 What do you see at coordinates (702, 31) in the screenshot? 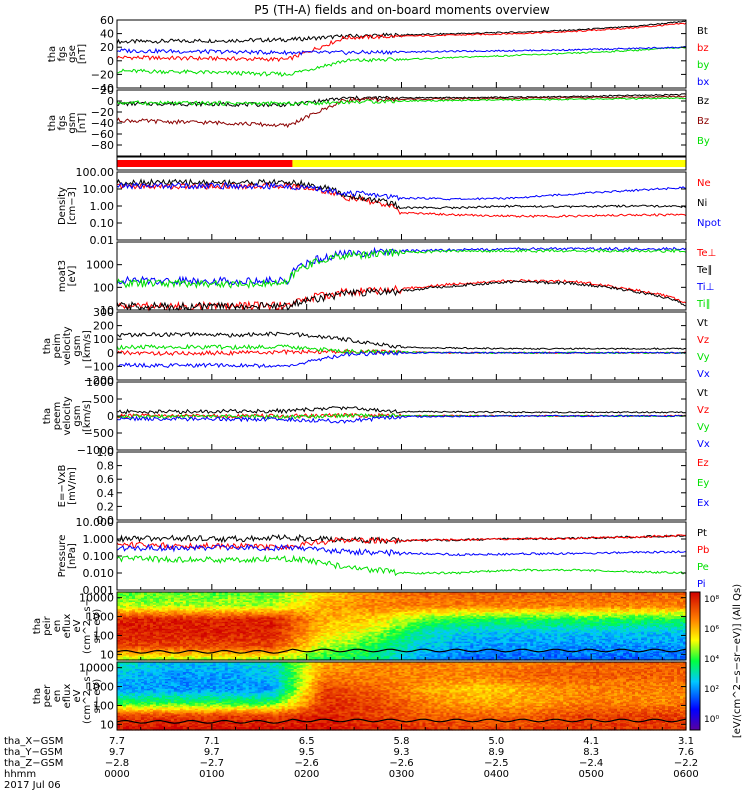
I see `legend-label-Bt: Bt` at bounding box center [702, 31].